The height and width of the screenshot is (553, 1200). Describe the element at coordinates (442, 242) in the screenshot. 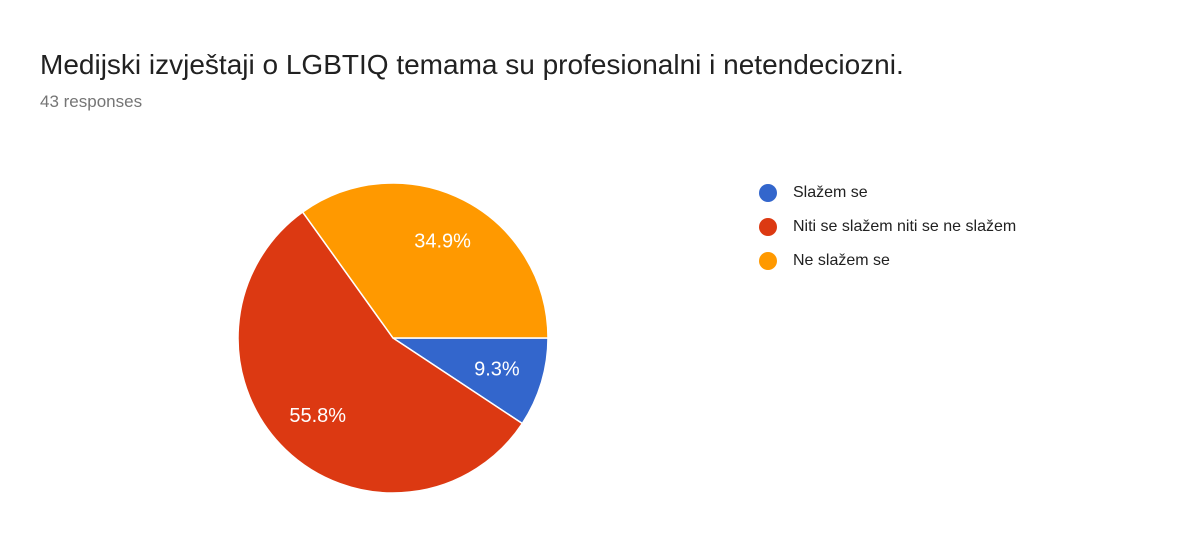

I see `pie-slice-label-2: 34.9%` at that location.